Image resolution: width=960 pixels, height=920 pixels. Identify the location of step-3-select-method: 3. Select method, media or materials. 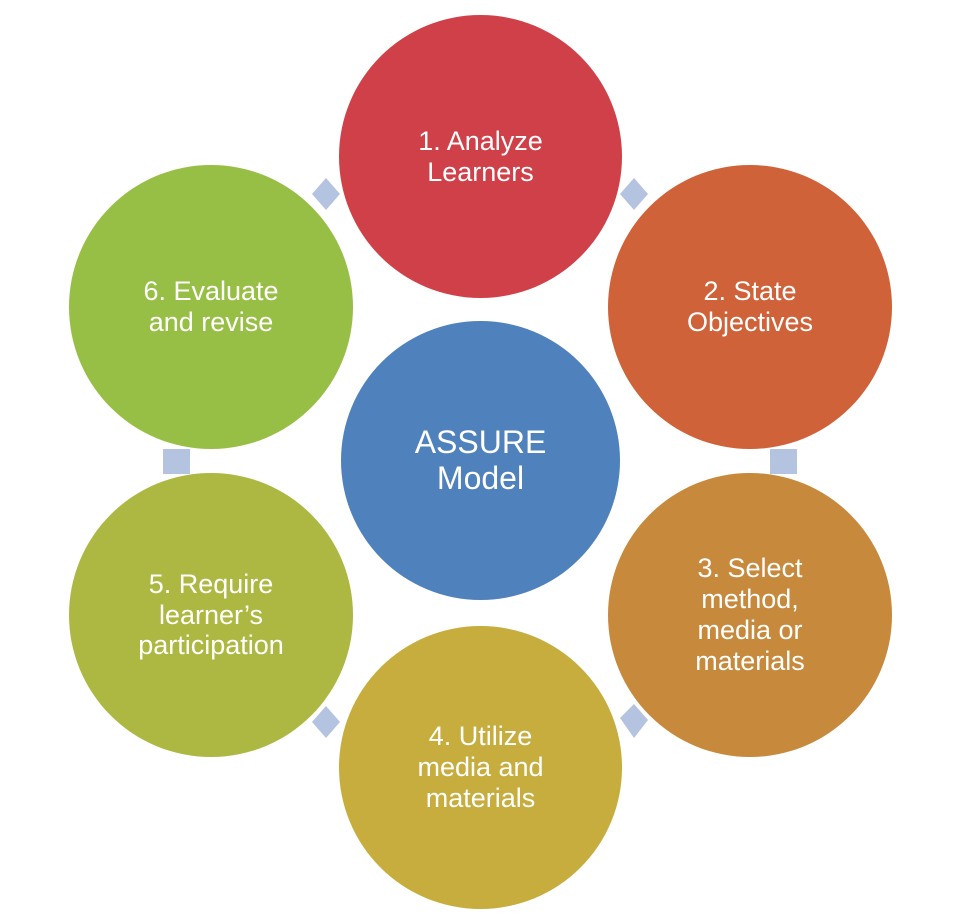
(750, 615).